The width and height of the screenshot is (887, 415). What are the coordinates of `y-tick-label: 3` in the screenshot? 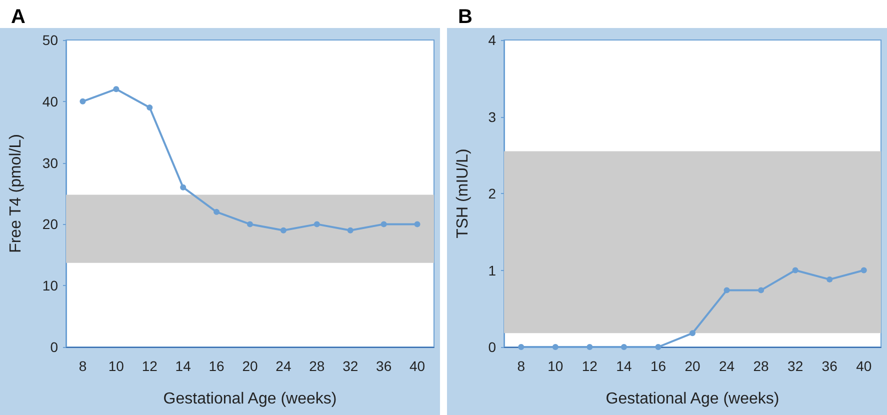 It's located at (492, 116).